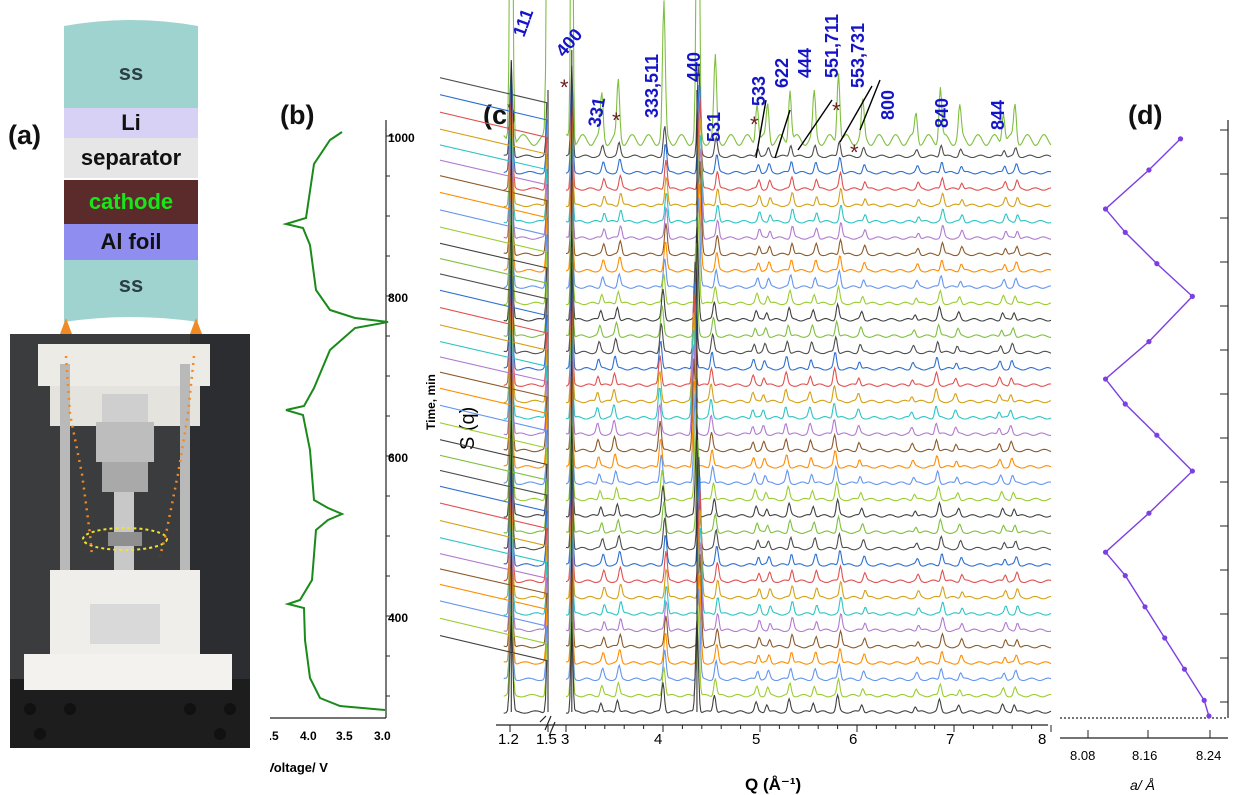 Image resolution: width=1245 pixels, height=795 pixels. Describe the element at coordinates (508, 739) in the screenshot. I see `q-tick-1.2: 1.2` at that location.